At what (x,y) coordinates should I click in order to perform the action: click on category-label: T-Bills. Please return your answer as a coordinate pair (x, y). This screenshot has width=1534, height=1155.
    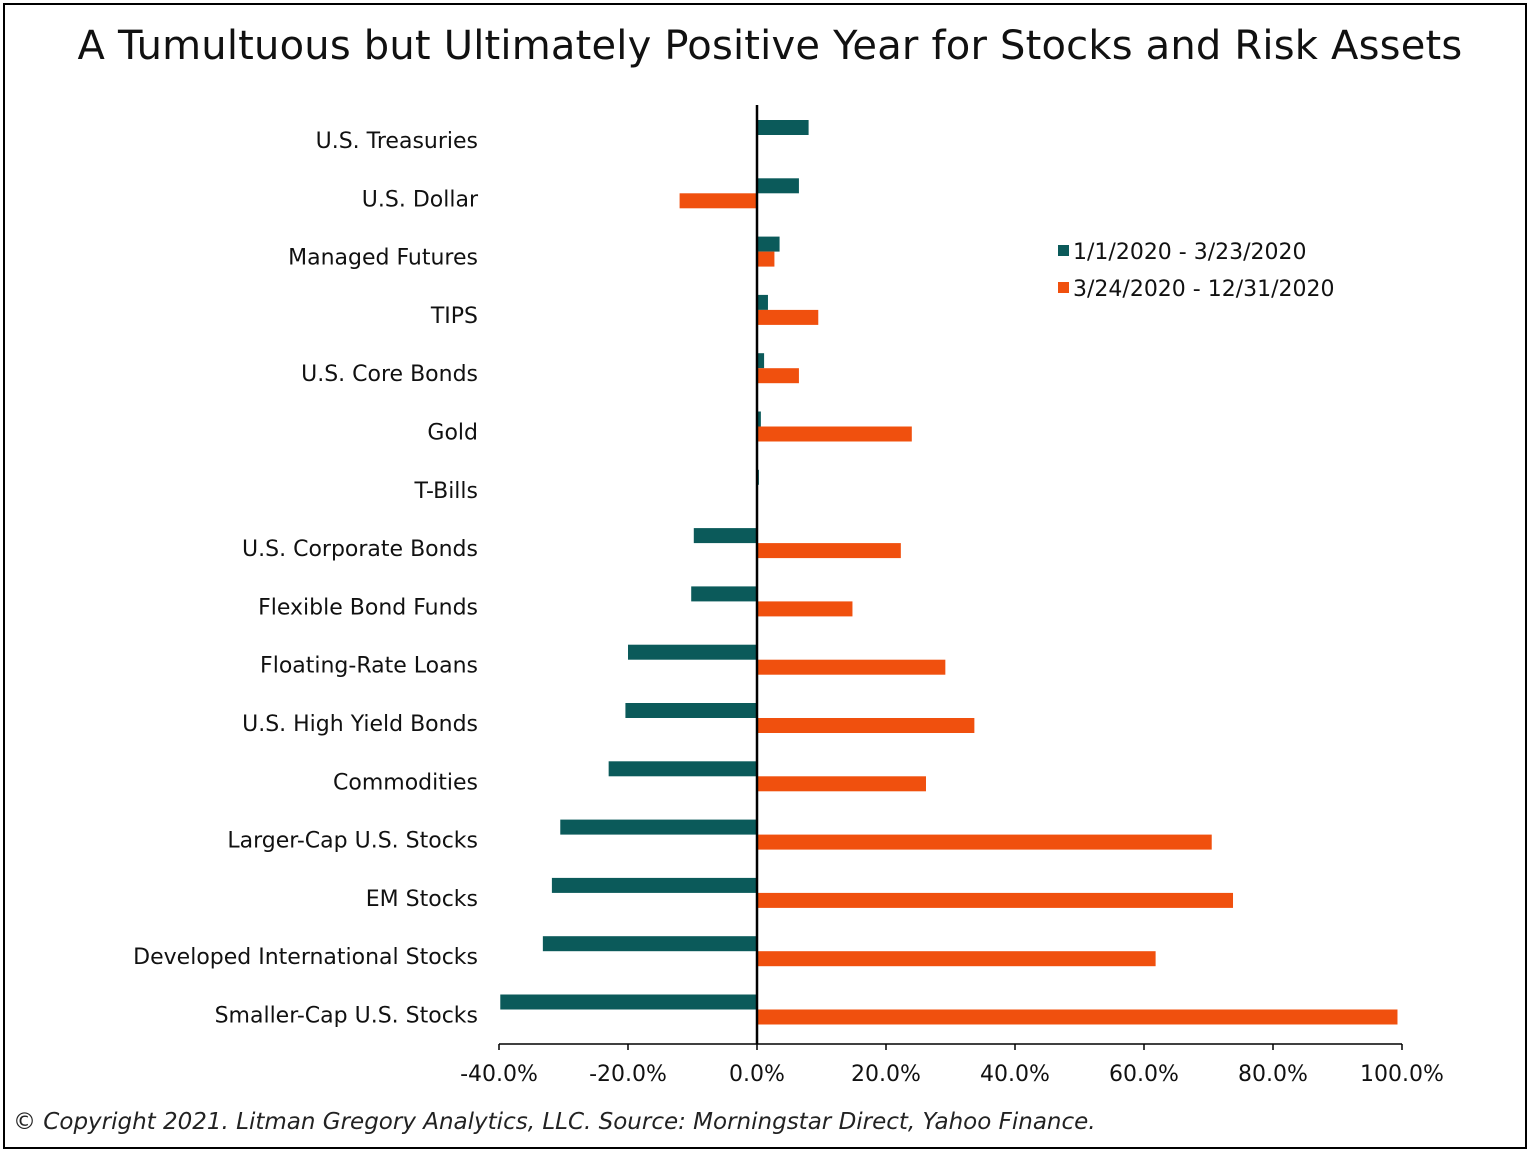
    Looking at the image, I should click on (446, 491).